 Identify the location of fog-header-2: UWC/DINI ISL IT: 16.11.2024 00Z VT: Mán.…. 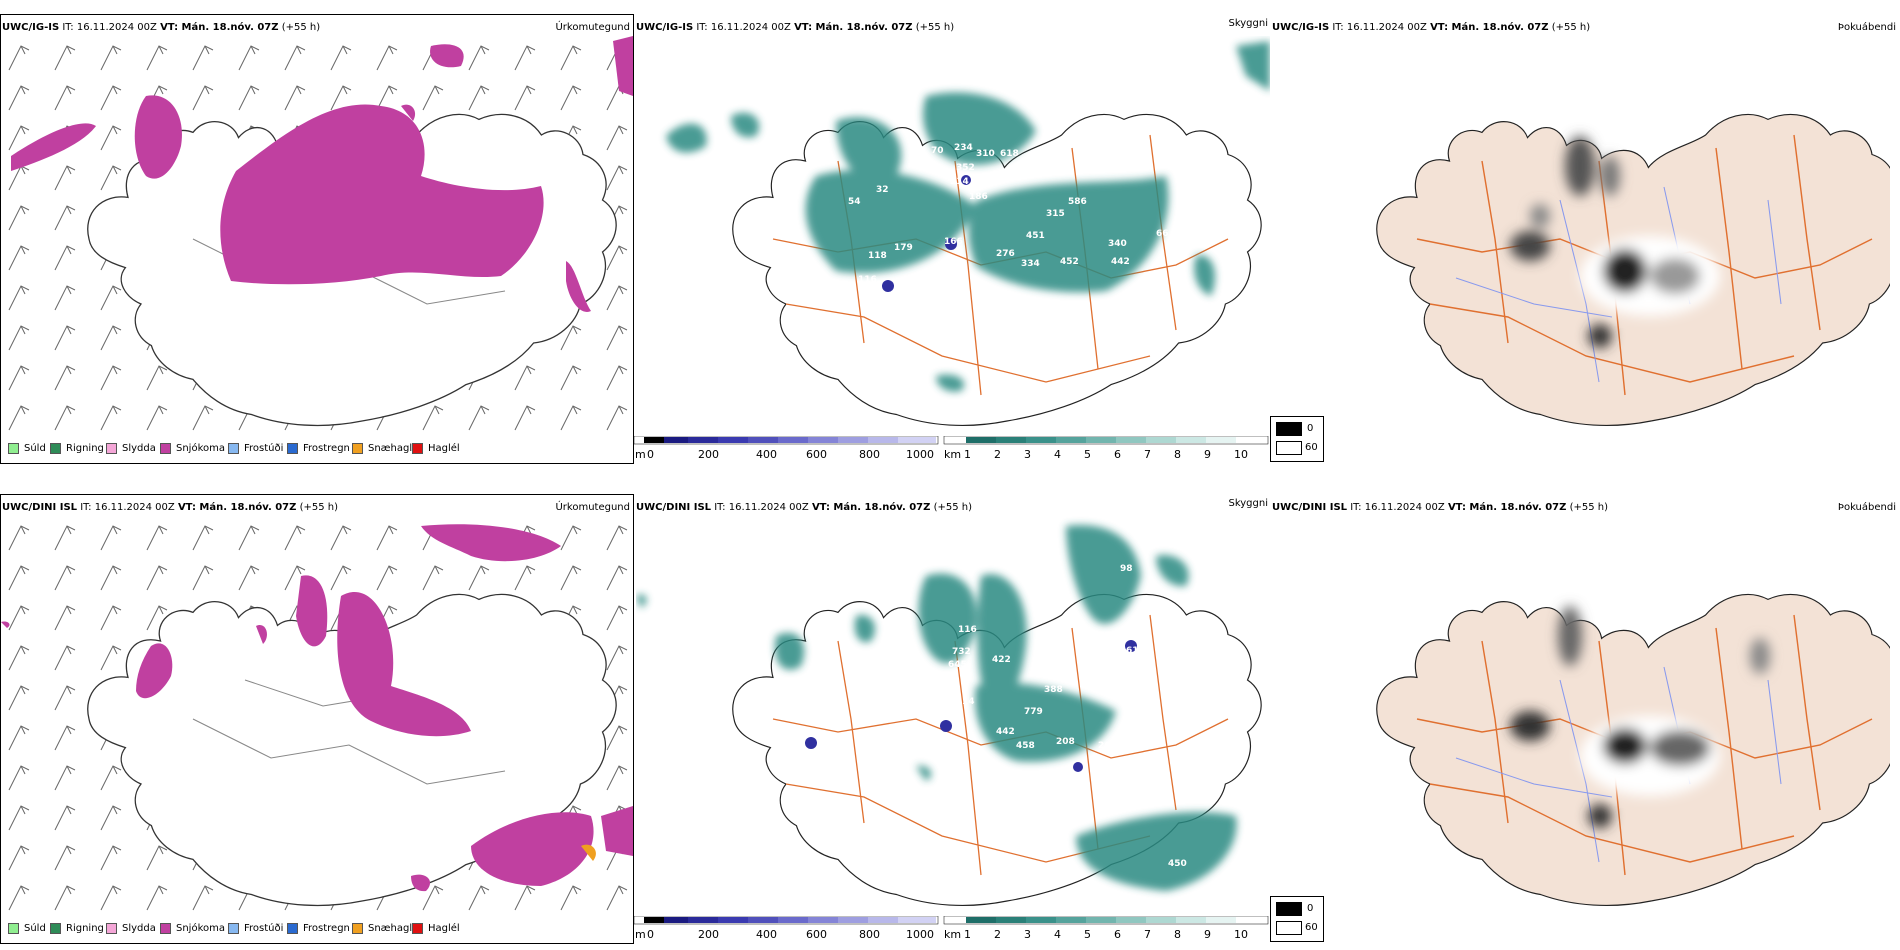
(1440, 508).